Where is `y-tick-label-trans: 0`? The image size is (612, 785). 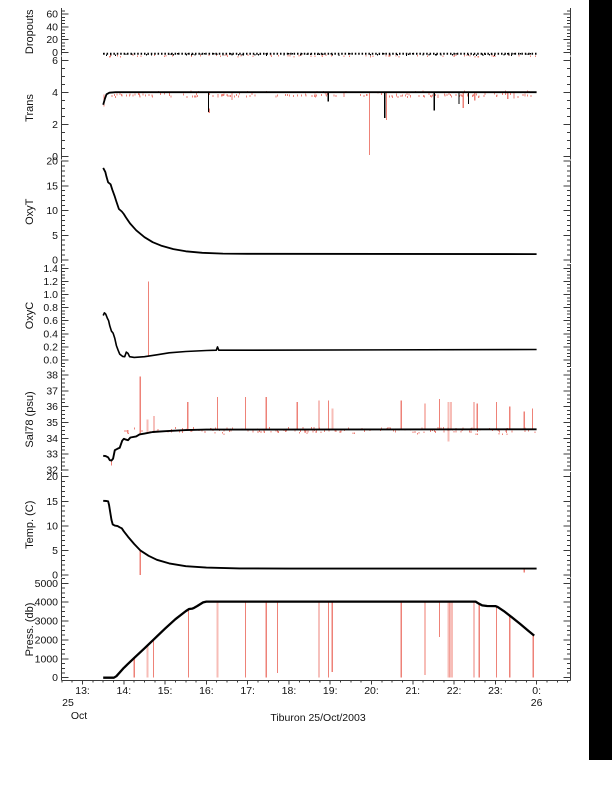 y-tick-label-trans: 0 is located at coordinates (55, 157).